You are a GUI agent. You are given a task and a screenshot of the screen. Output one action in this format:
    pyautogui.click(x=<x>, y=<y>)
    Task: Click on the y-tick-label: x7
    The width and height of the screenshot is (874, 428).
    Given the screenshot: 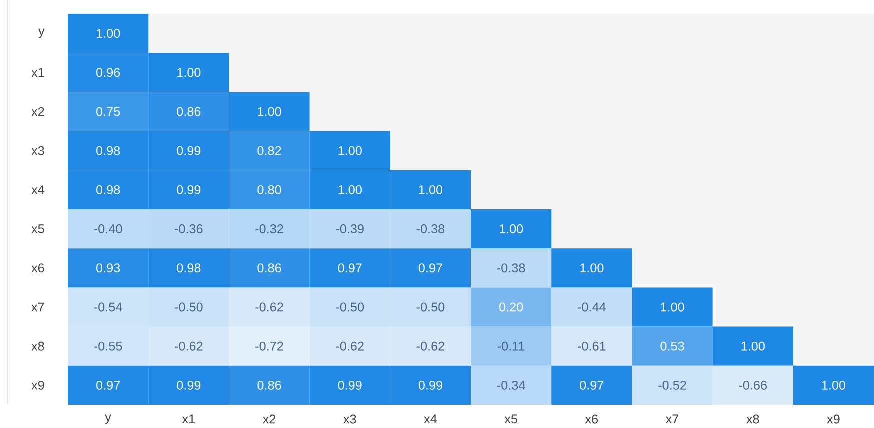 What is the action you would take?
    pyautogui.click(x=38, y=307)
    